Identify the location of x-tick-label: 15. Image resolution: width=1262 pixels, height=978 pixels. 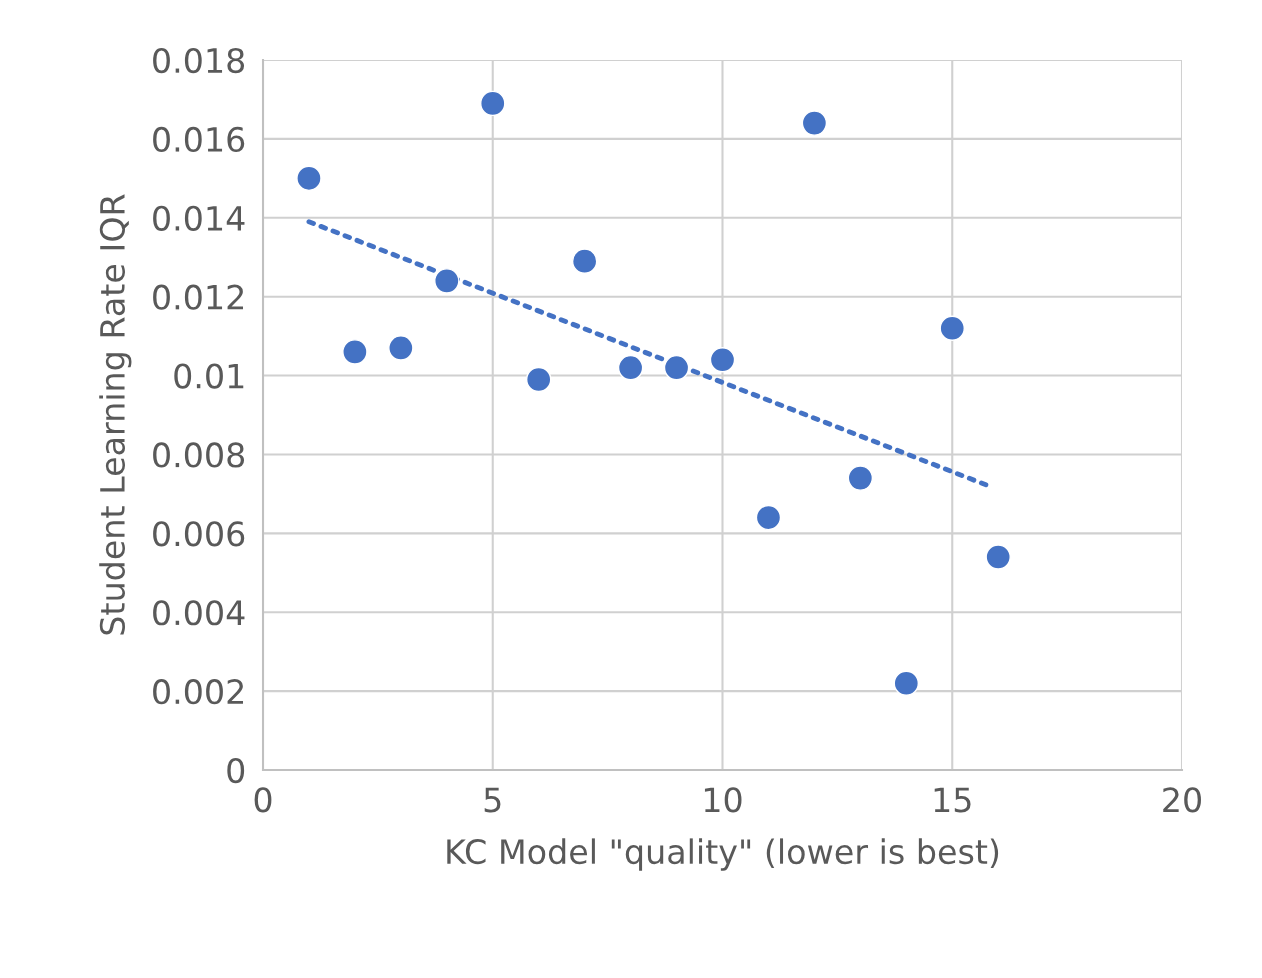
(952, 800).